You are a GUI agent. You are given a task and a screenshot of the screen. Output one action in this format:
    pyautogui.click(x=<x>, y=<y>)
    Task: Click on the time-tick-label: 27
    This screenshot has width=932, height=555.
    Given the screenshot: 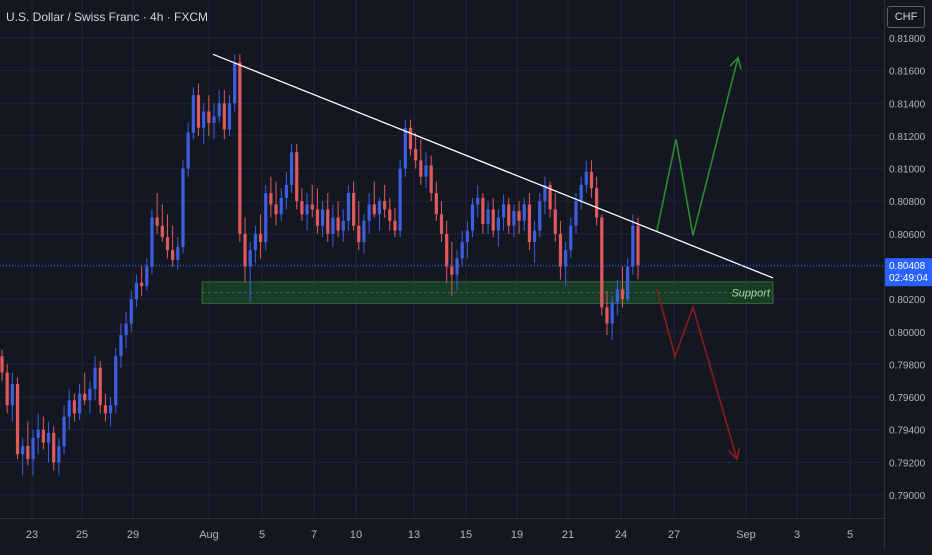 What is the action you would take?
    pyautogui.click(x=674, y=535)
    